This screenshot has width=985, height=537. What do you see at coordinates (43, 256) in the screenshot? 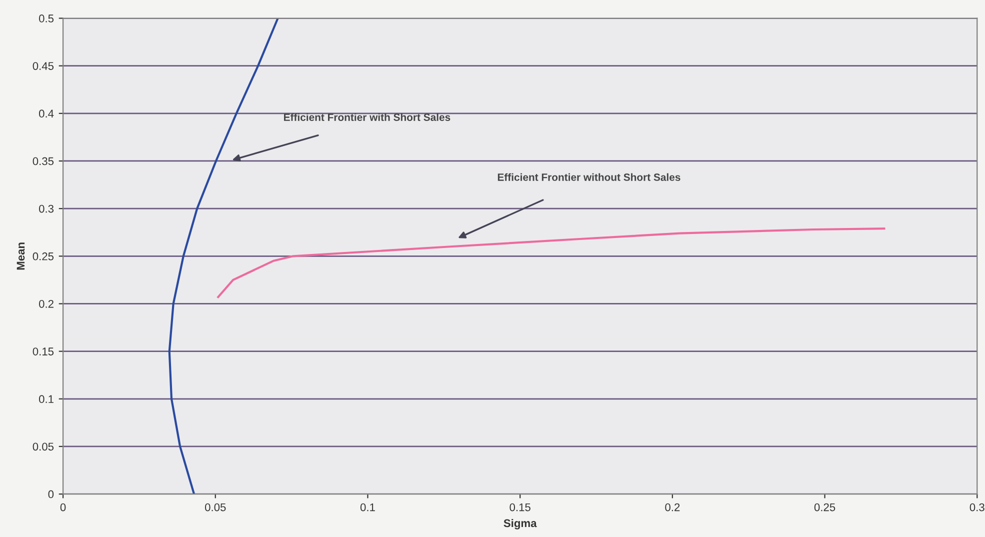
I see `y-tick-label: 0.25` at bounding box center [43, 256].